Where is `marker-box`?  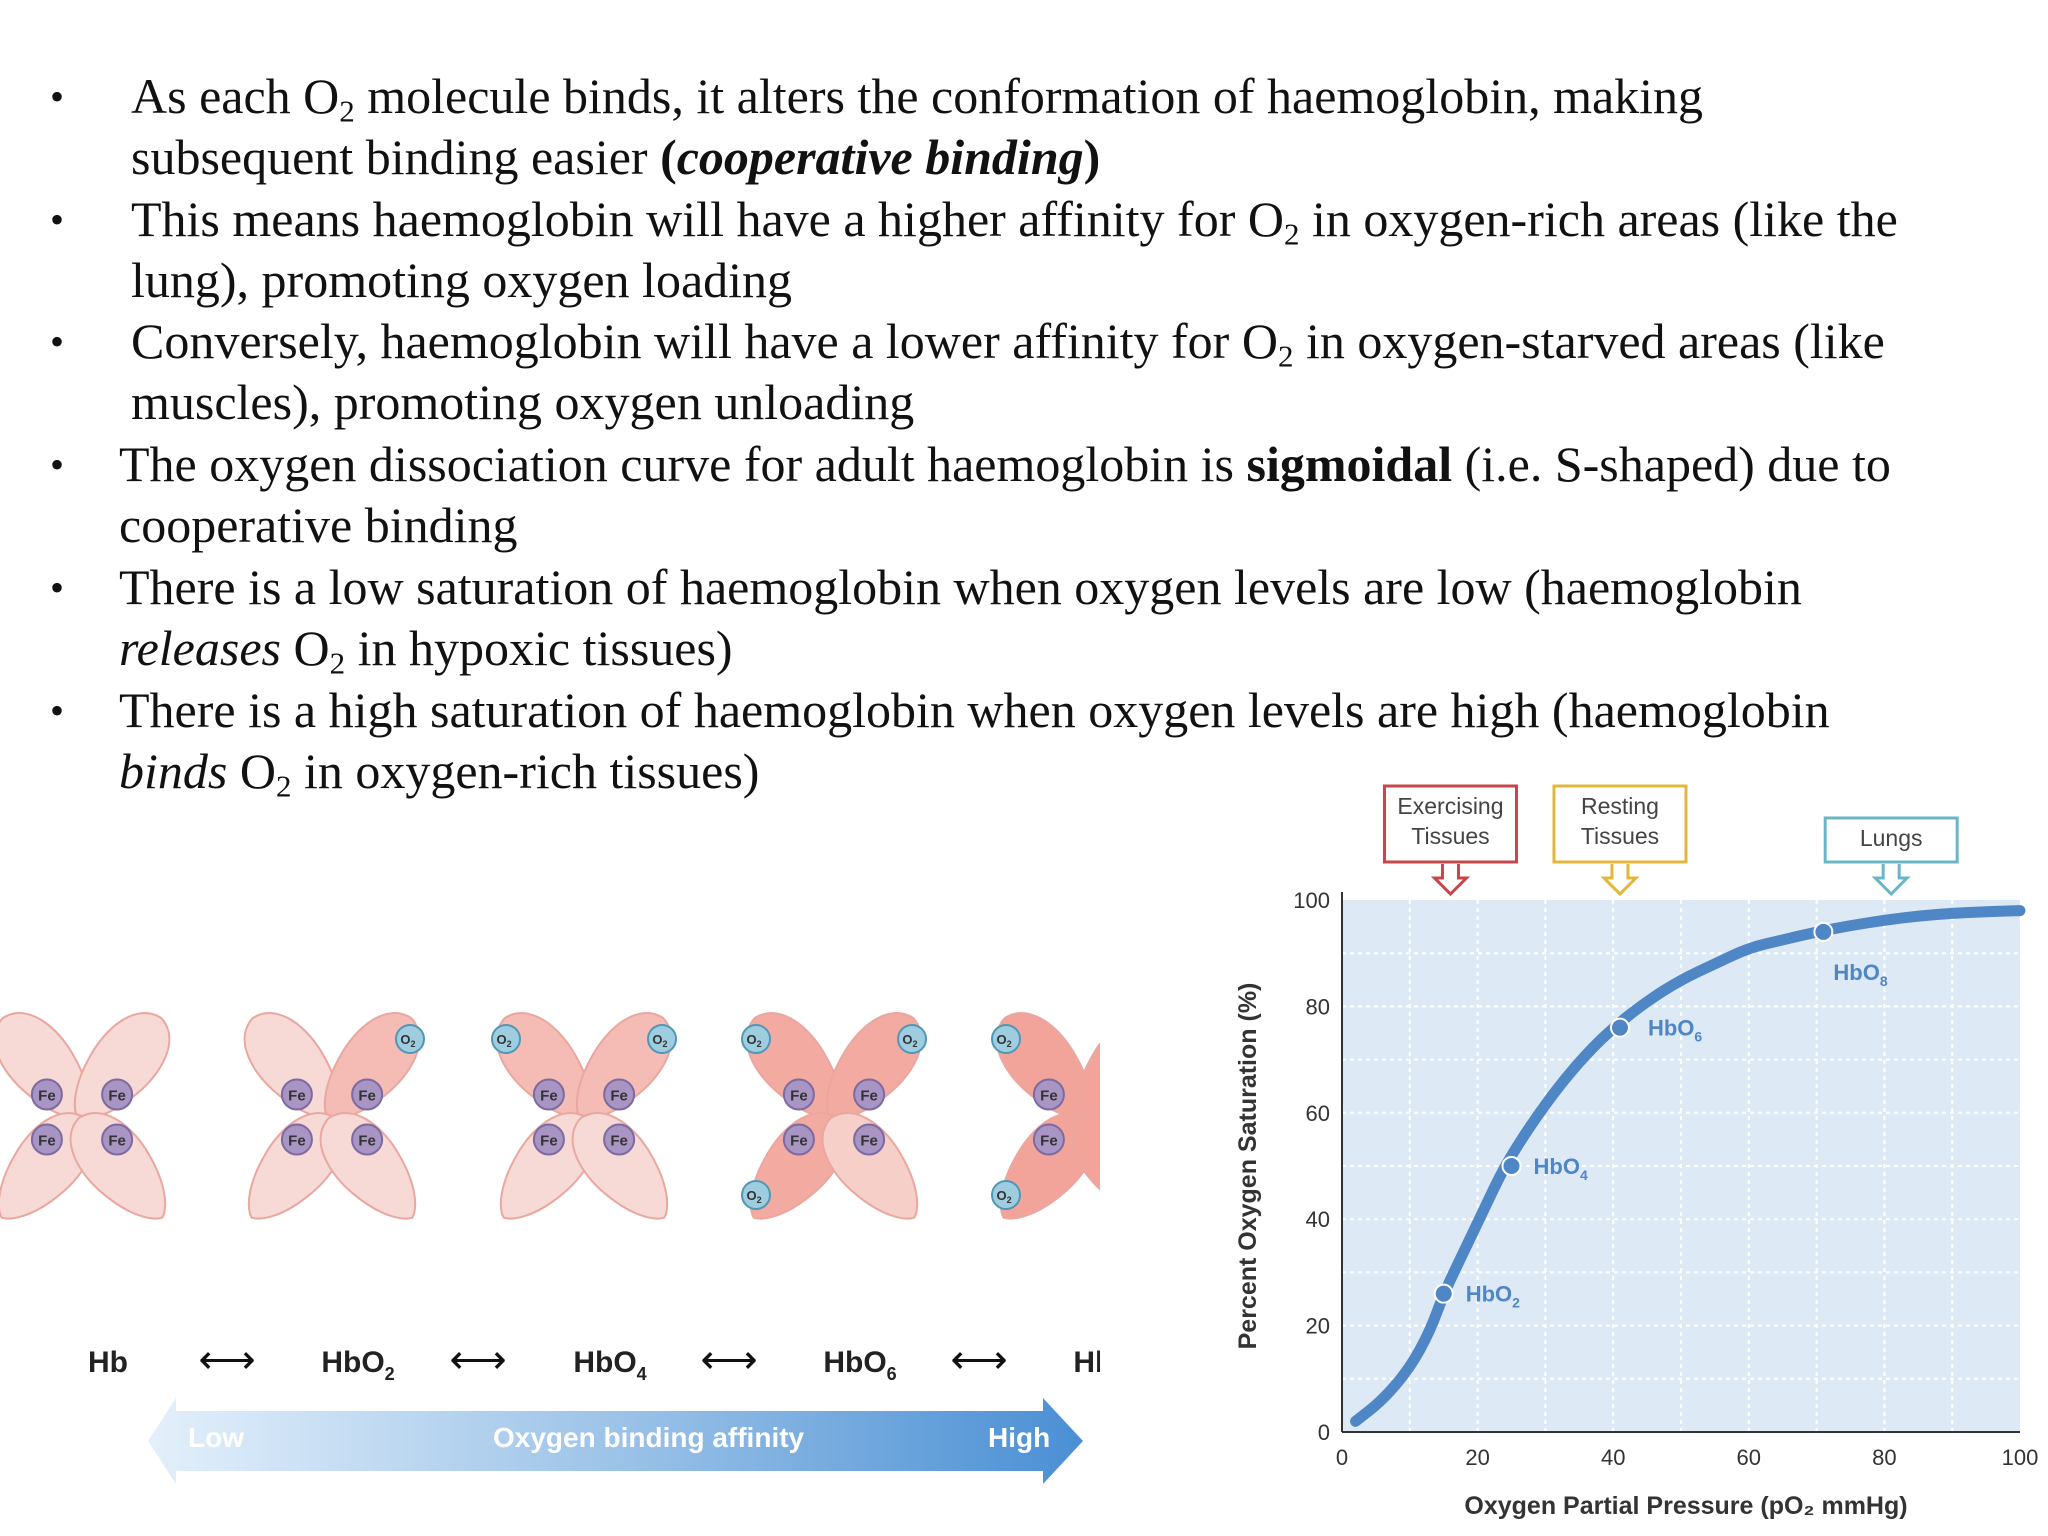
marker-box is located at coordinates (1891, 840).